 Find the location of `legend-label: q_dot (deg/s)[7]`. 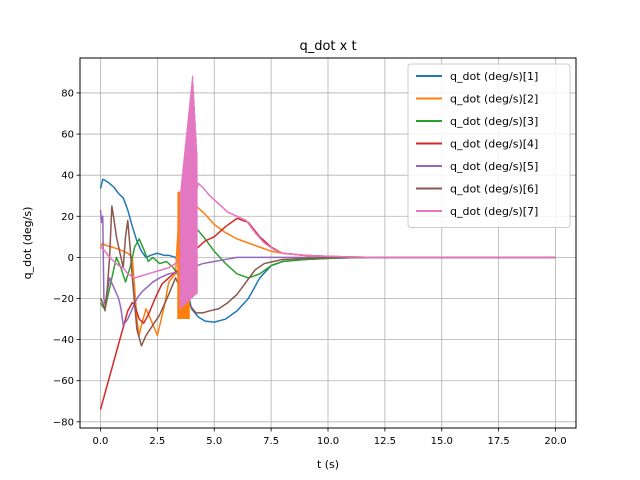

legend-label: q_dot (deg/s)[7] is located at coordinates (494, 211).